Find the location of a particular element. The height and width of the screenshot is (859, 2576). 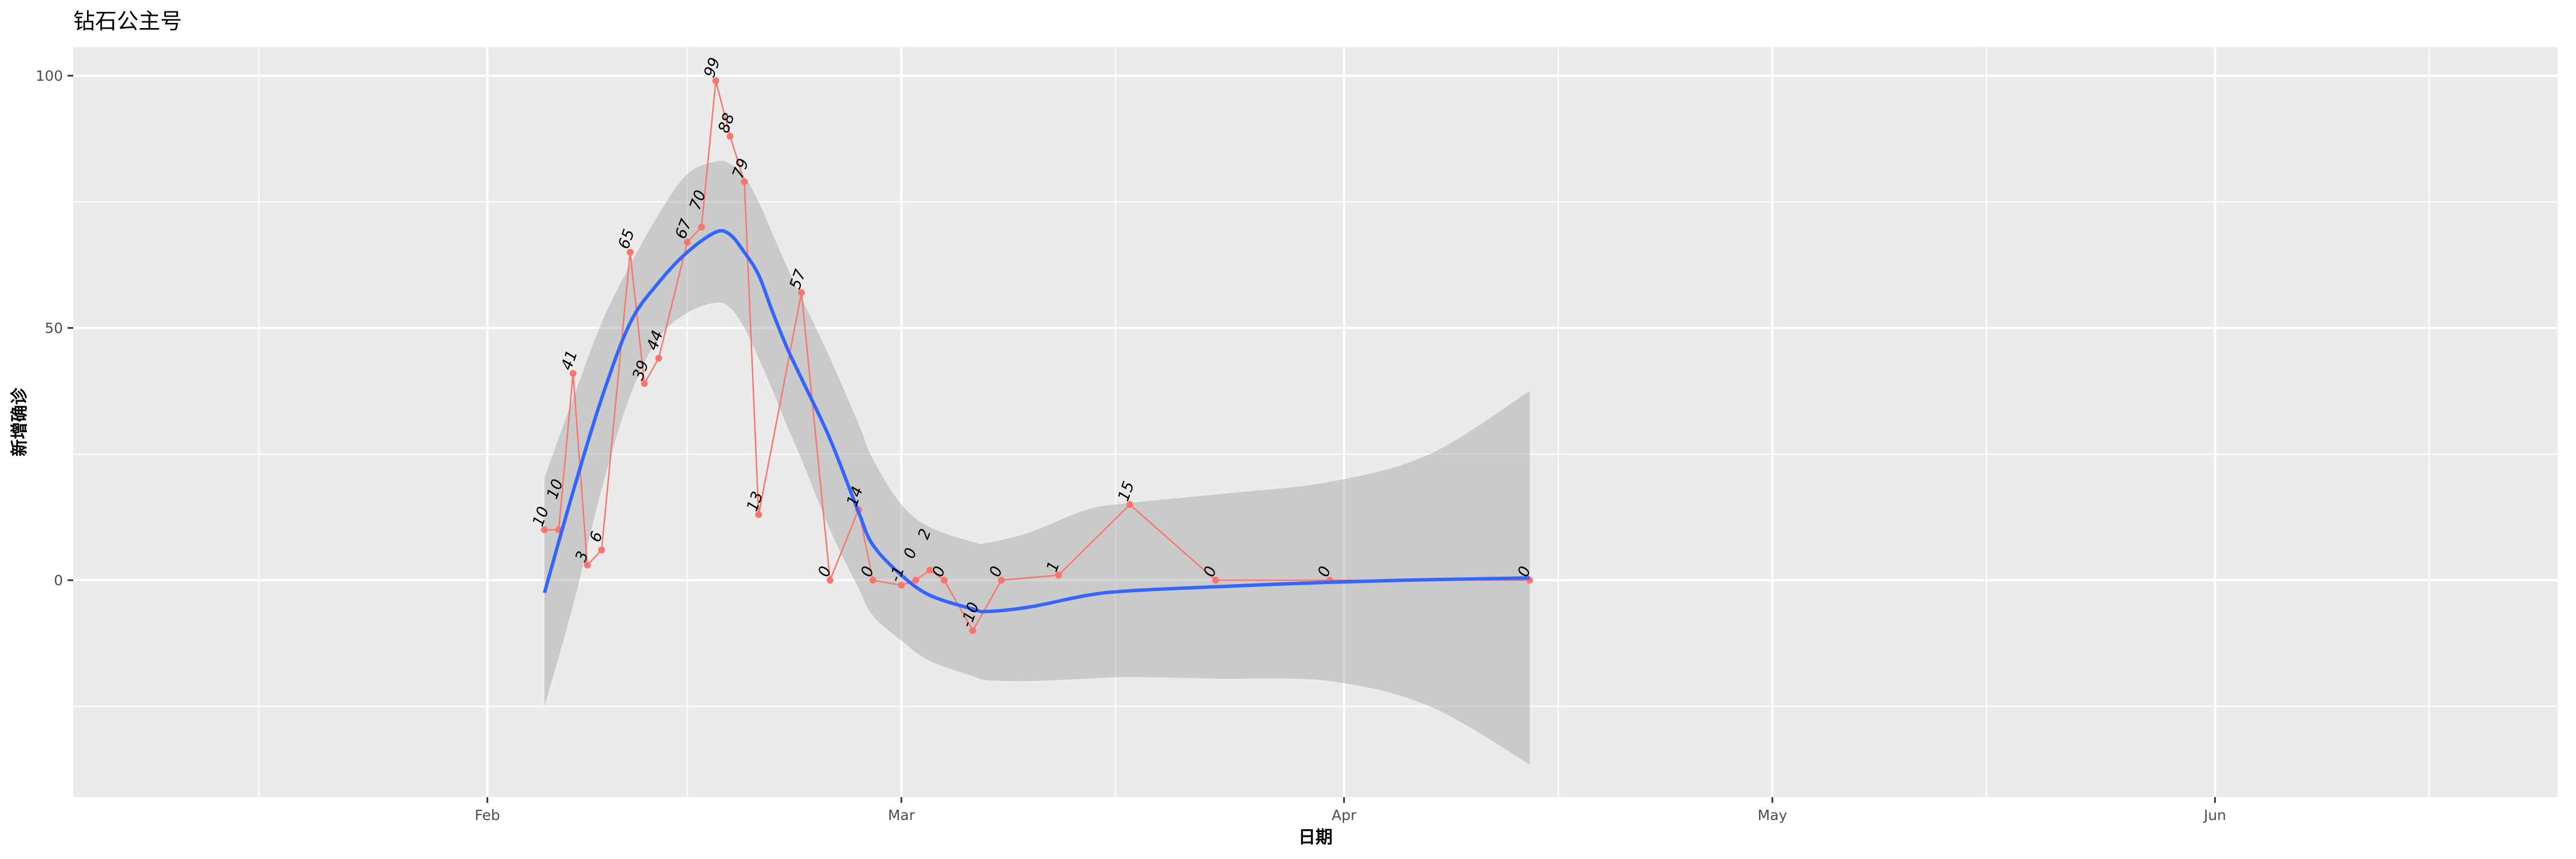

x-tick-label: Mar is located at coordinates (901, 815).